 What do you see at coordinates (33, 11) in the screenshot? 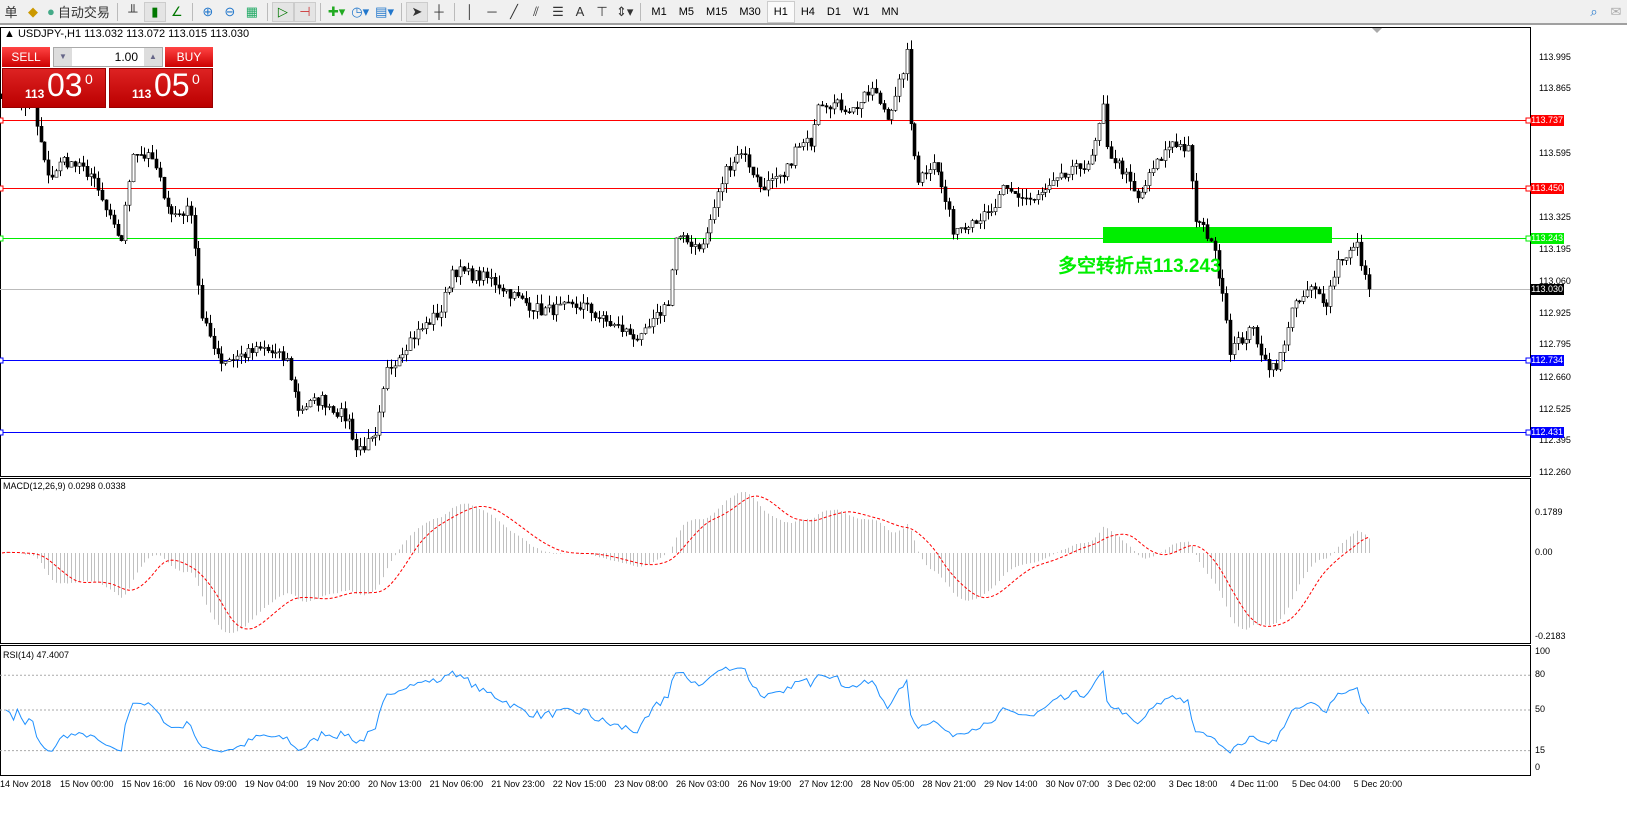
I see `profile-icon: ◆` at bounding box center [33, 11].